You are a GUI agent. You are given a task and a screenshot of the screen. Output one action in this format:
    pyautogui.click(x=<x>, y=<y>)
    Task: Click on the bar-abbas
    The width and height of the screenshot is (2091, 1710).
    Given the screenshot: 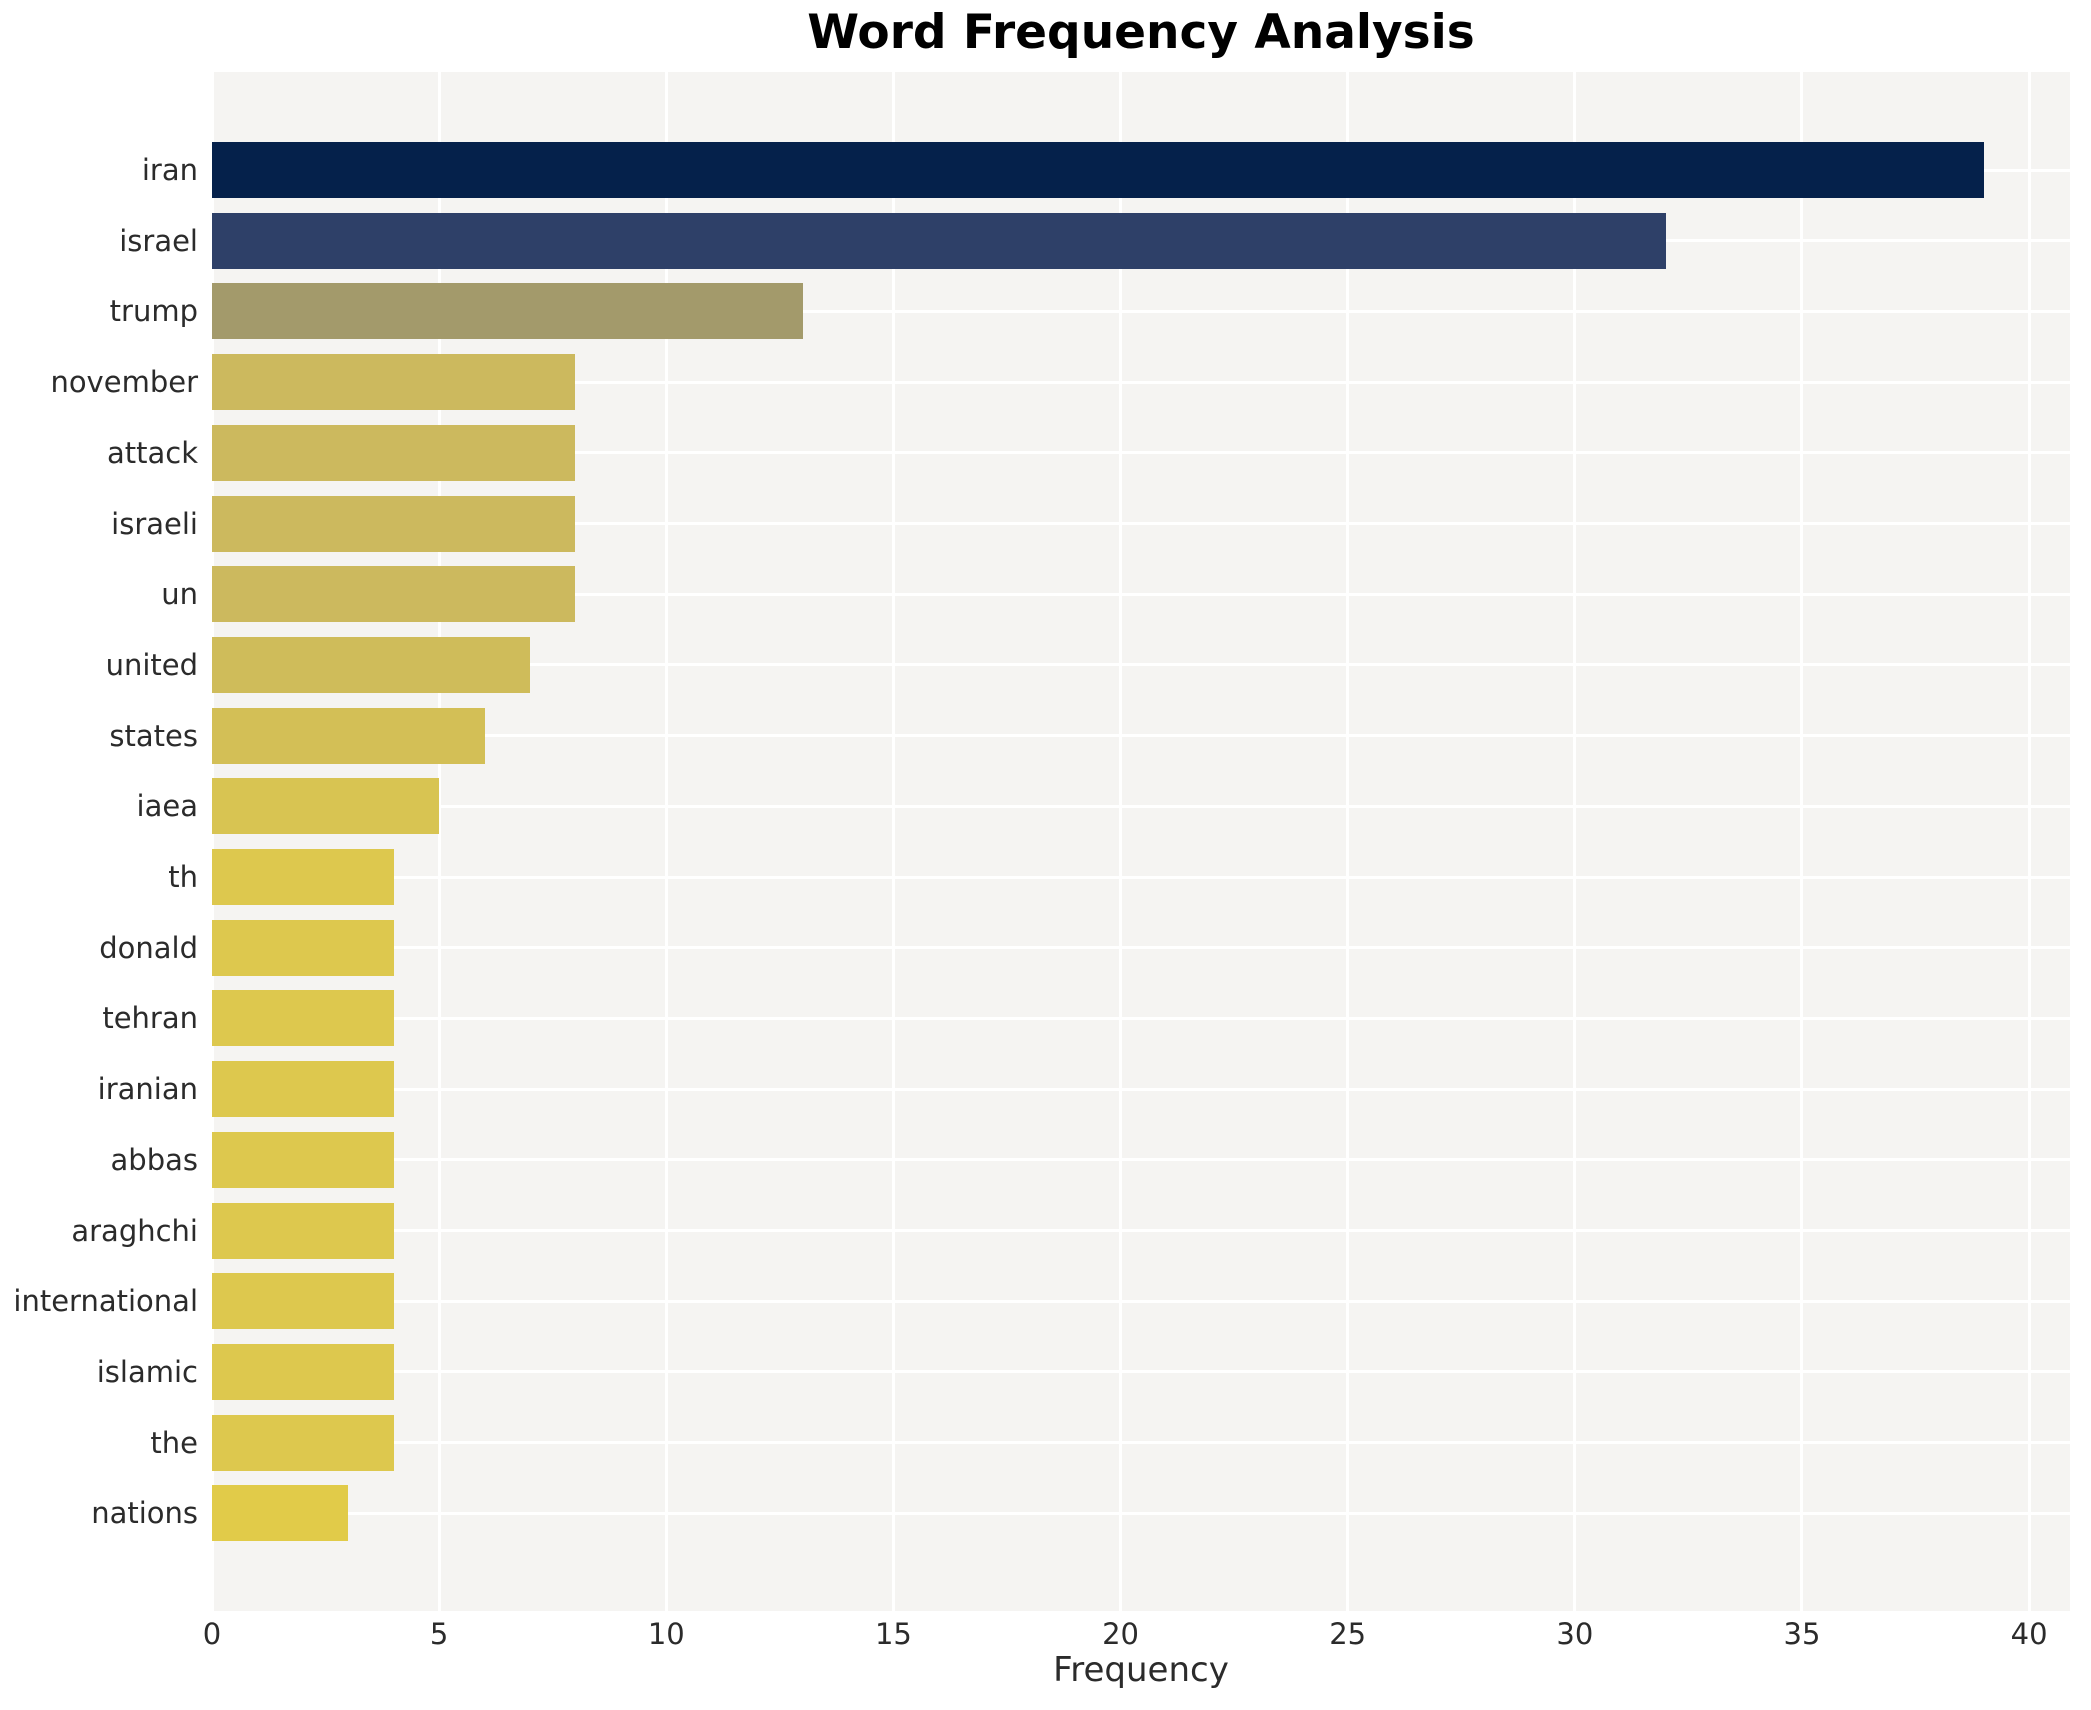 What is the action you would take?
    pyautogui.click(x=303, y=1159)
    